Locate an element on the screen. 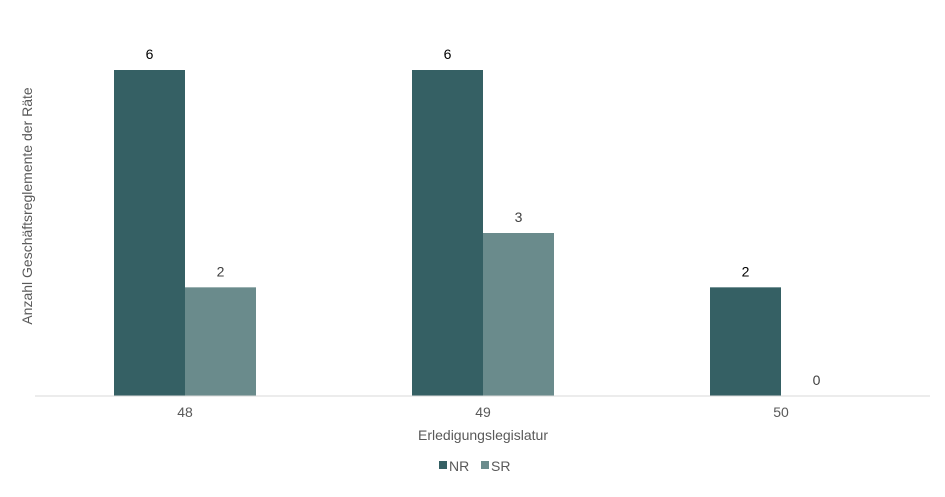 This screenshot has height=497, width=945. x-tick-labels: 48 49 50 is located at coordinates (483, 412).